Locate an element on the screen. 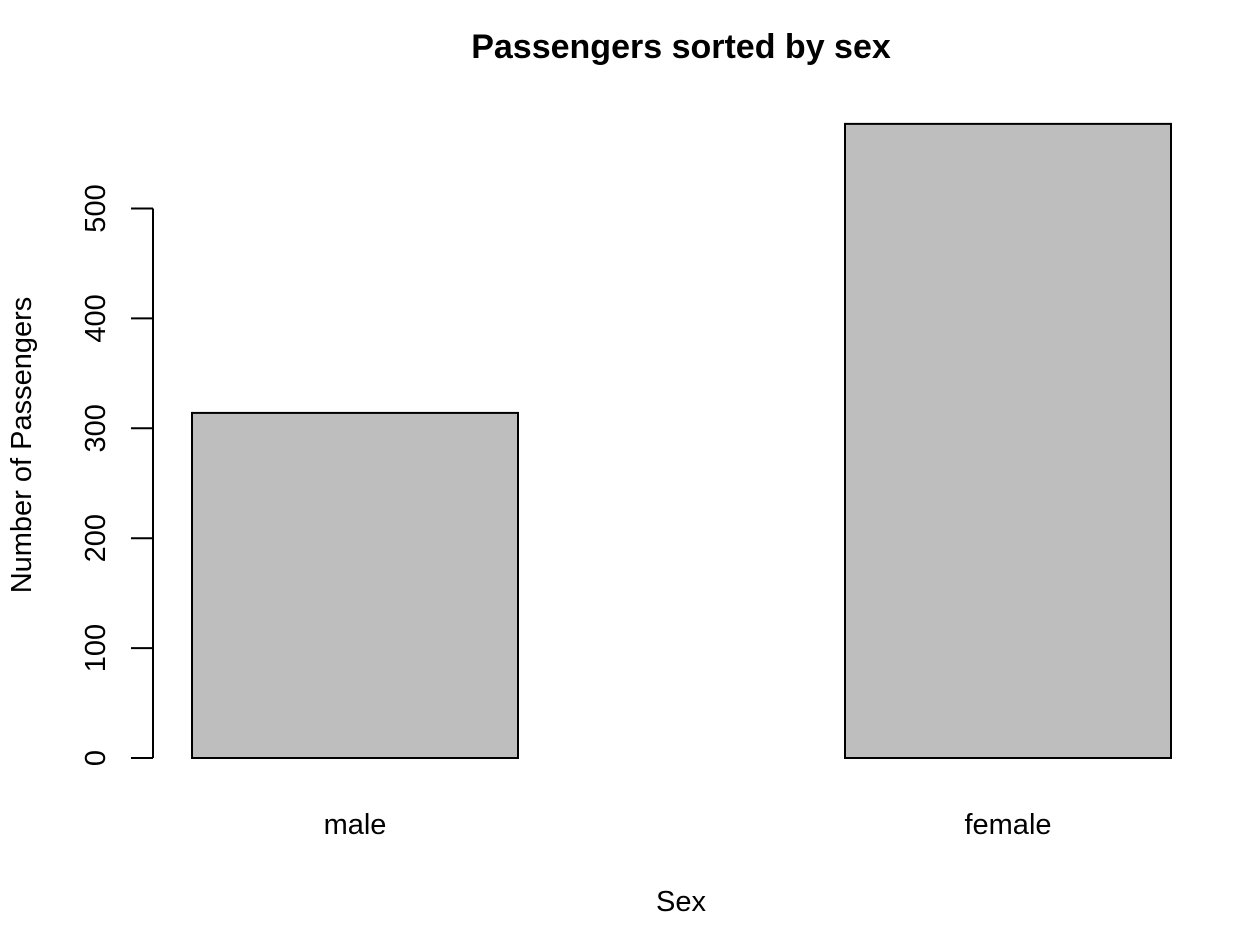 The image size is (1249, 943). bar-male is located at coordinates (355, 585).